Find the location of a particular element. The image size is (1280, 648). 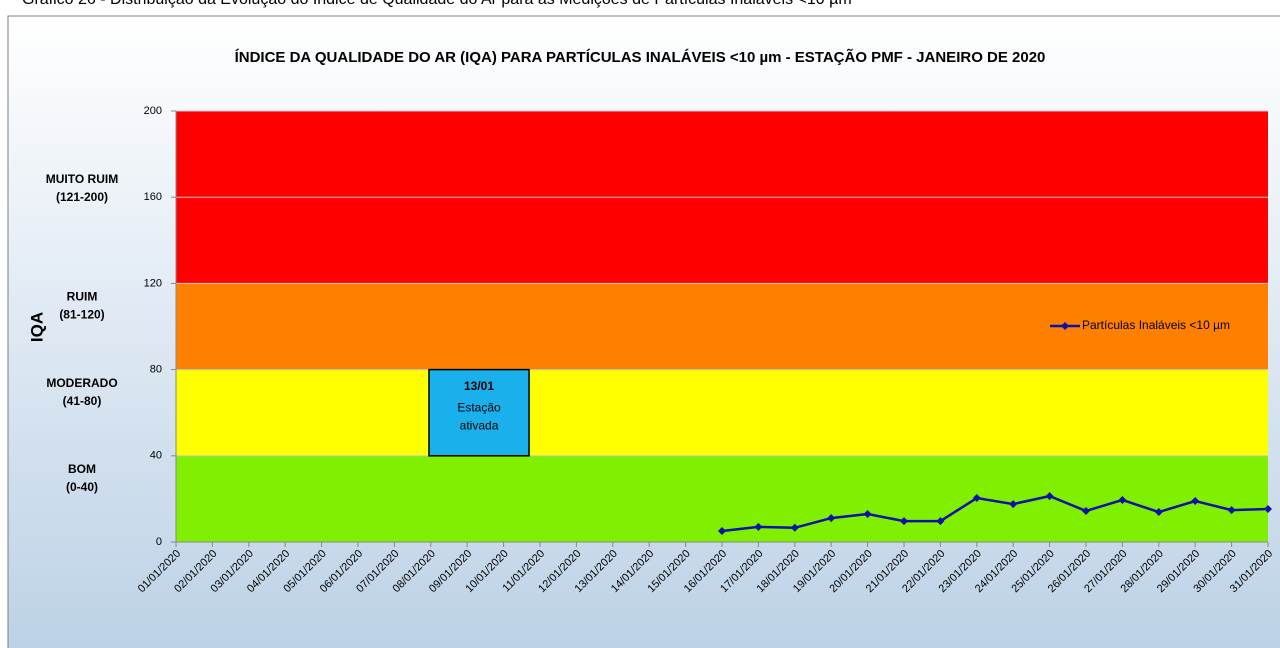

y-tick-label: 0 is located at coordinates (159, 542).